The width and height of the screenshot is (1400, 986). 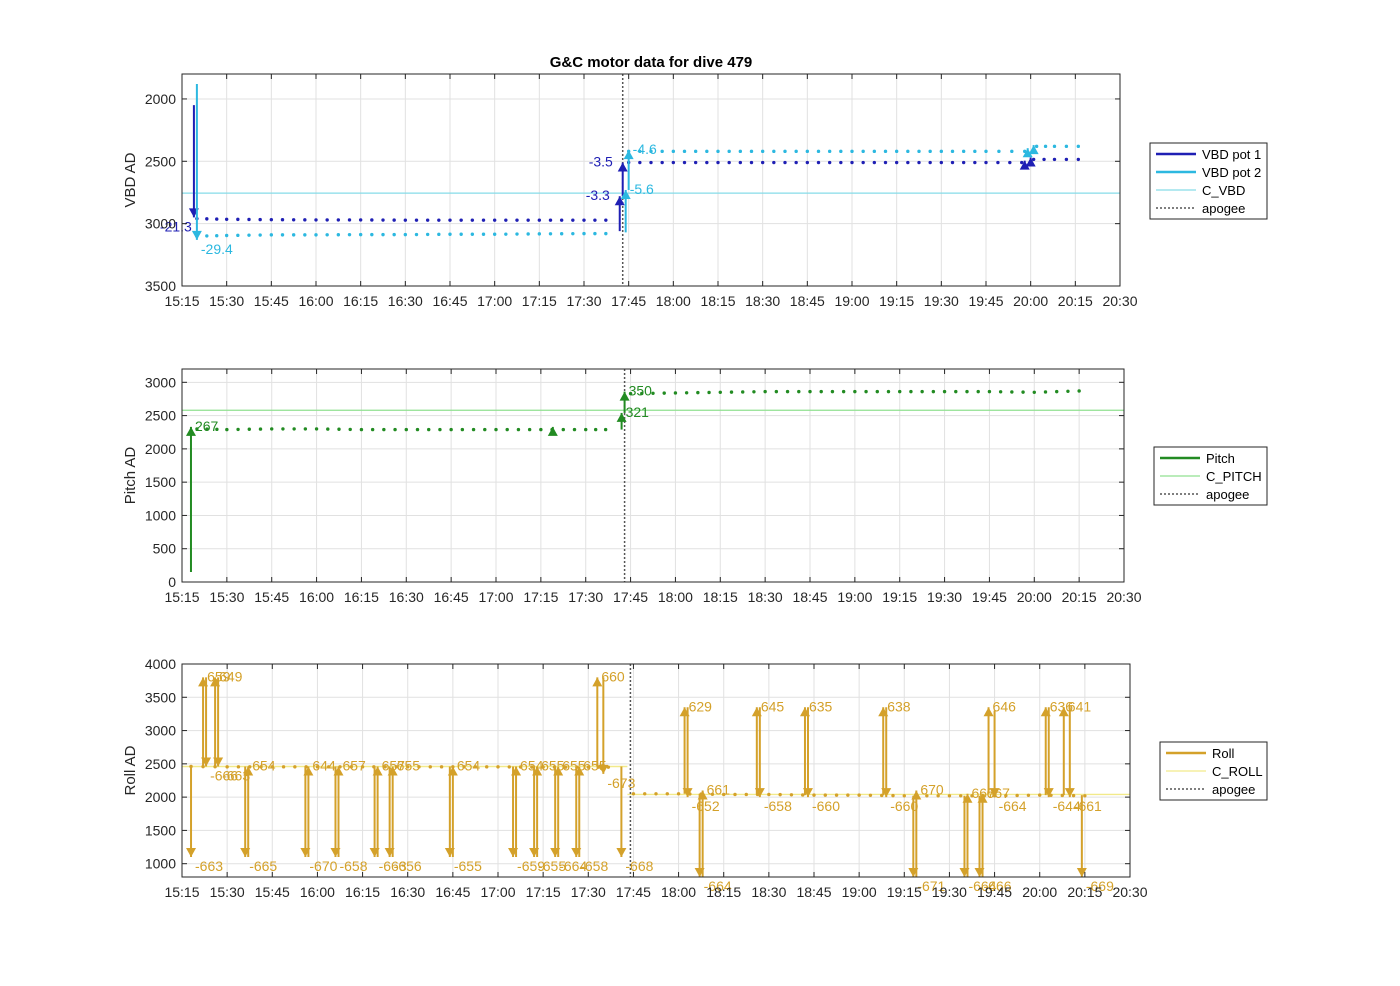 What do you see at coordinates (613, 676) in the screenshot?
I see `move-label: 660` at bounding box center [613, 676].